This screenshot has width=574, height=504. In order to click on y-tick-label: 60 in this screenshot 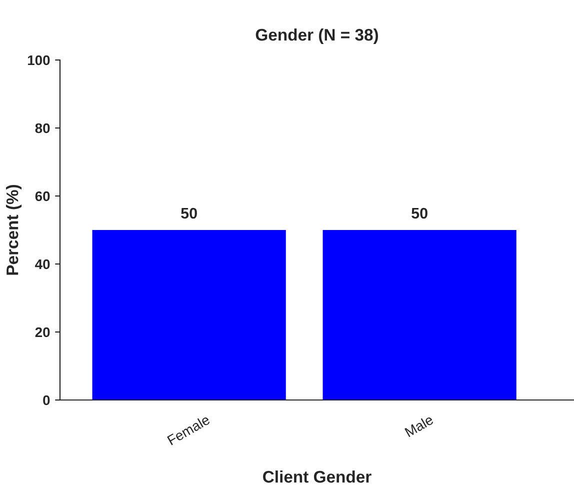, I will do `click(42, 196)`.